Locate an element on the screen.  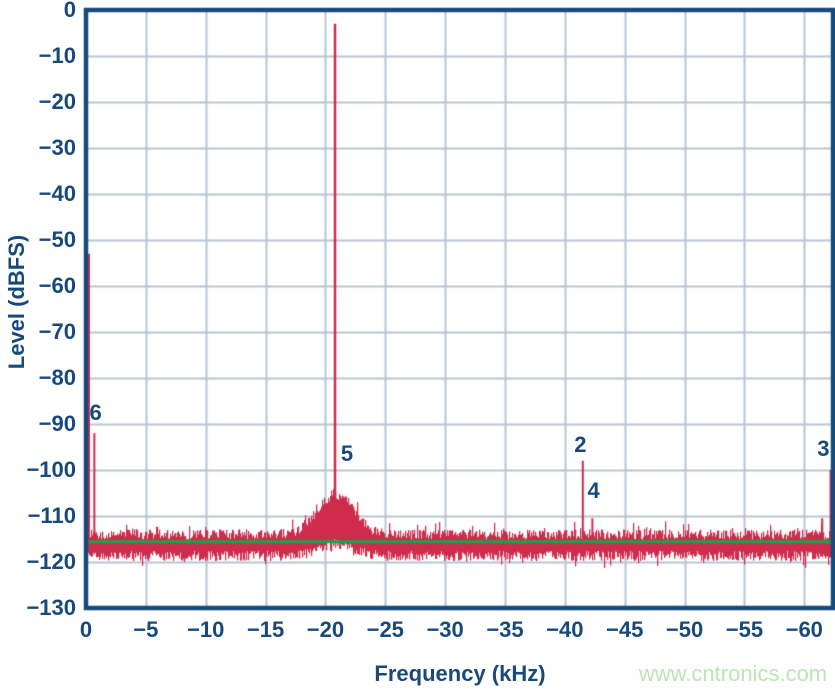
x-tick-label-5: −5 is located at coordinates (146, 629).